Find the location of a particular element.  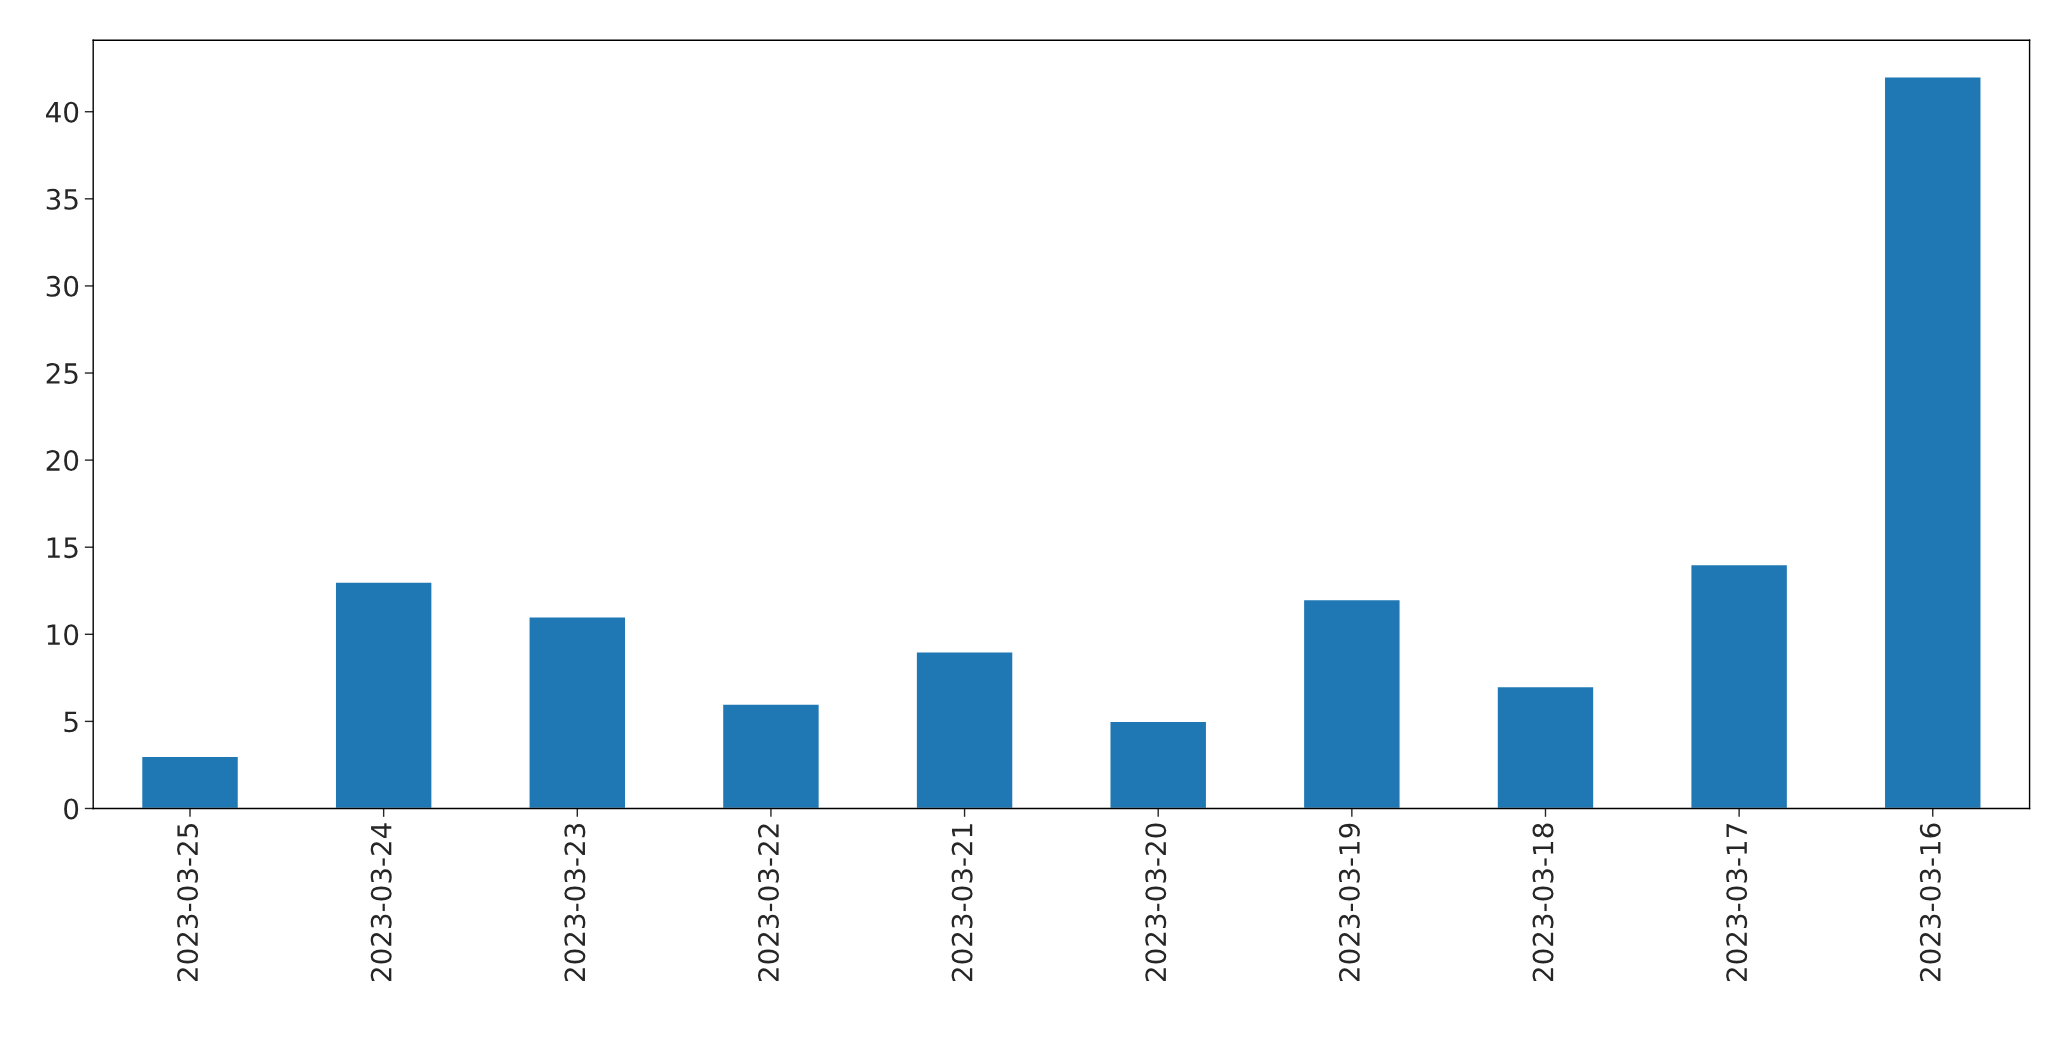

x-tick-label: 2023-03-25 is located at coordinates (188, 903).